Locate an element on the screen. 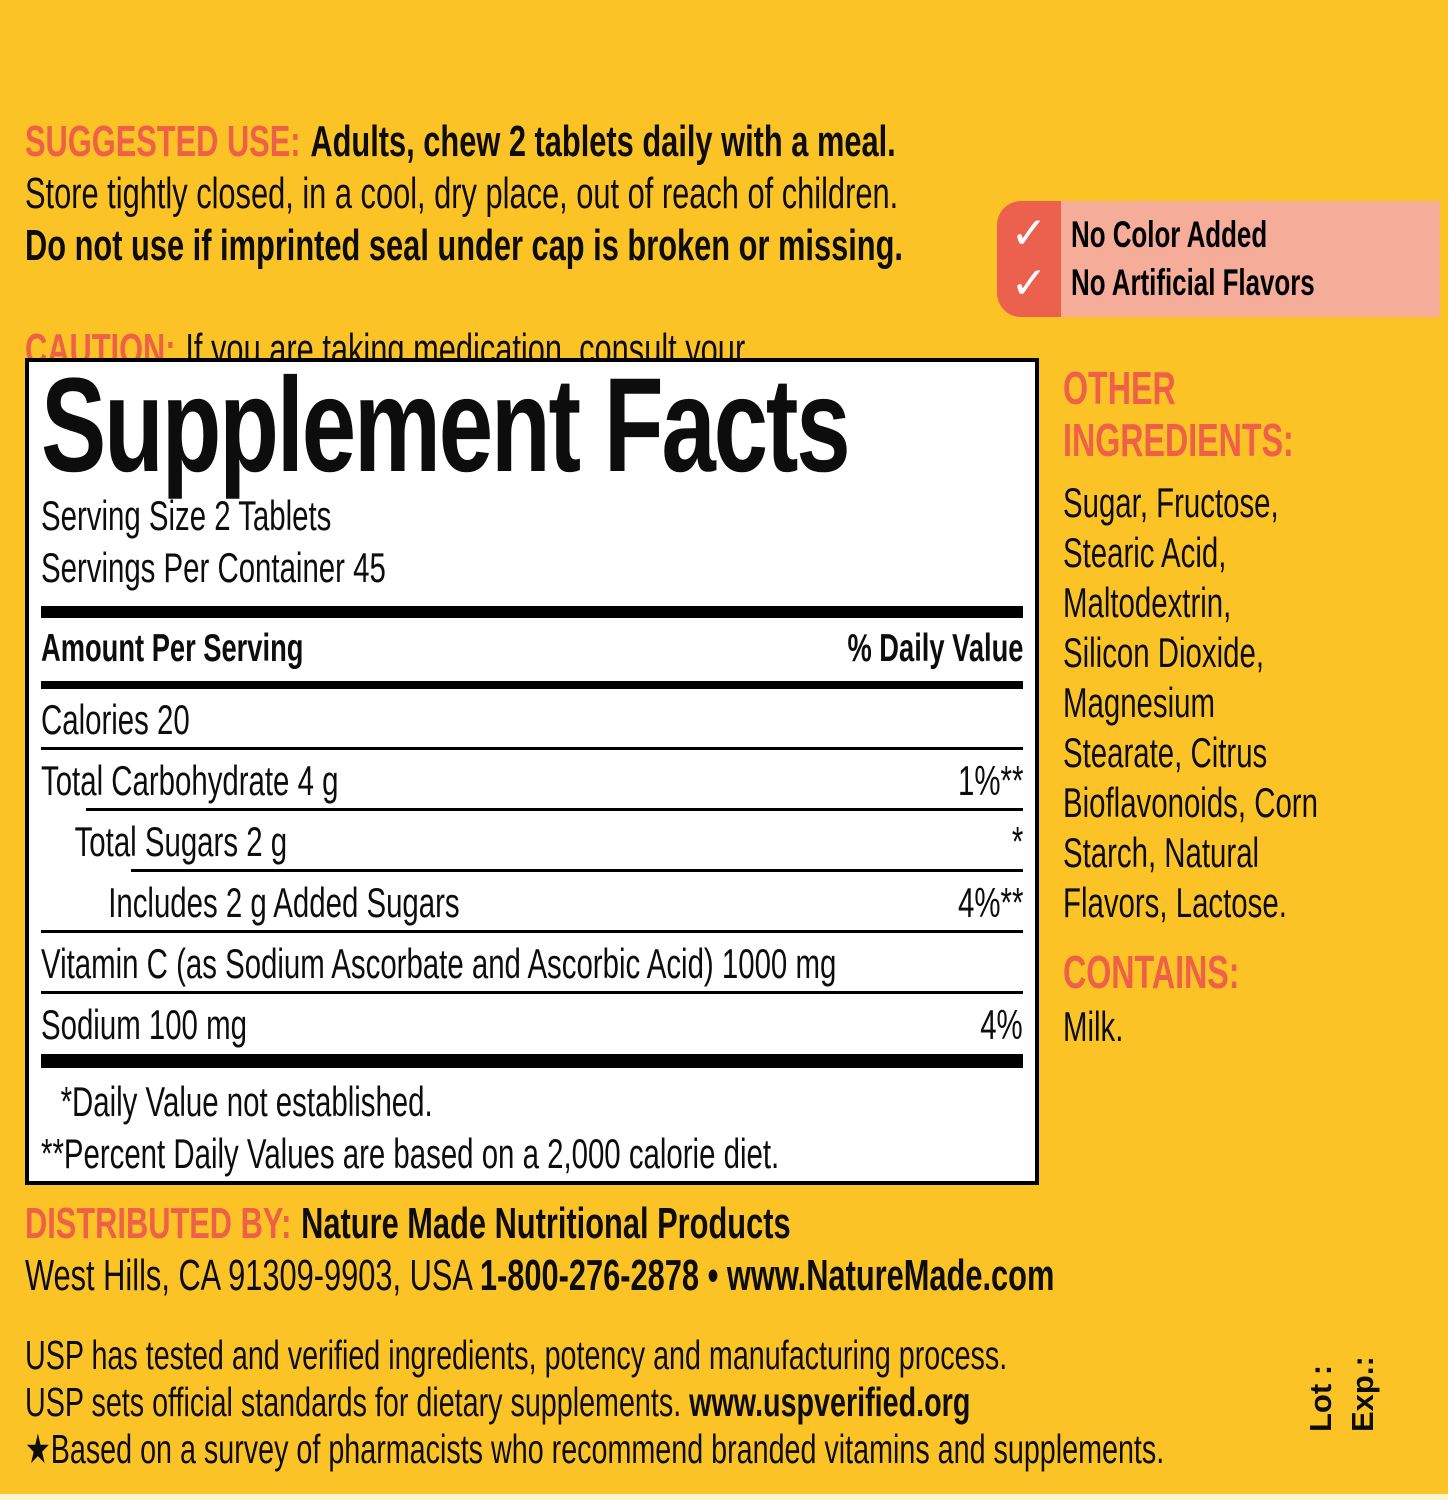  table-header: Amount Per Serving % Daily Value is located at coordinates (532, 649).